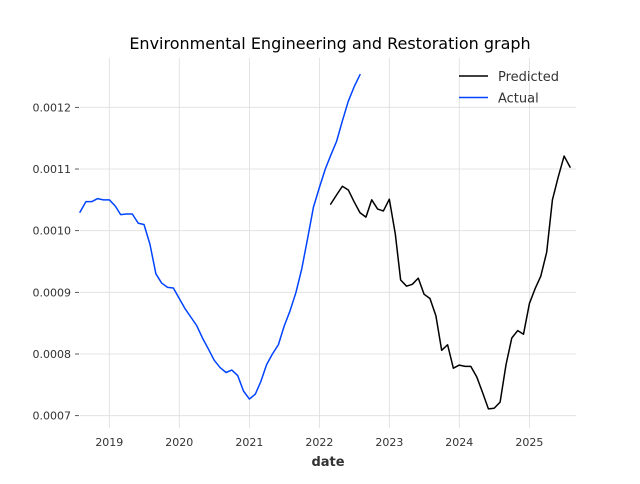  I want to click on y-tick-label: 0.0008, so click(52, 354).